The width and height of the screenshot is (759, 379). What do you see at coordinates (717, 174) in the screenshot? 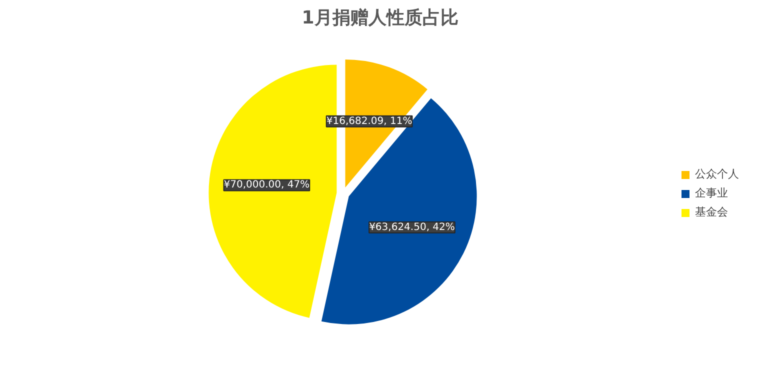
I see `legend-label: 公众个人` at bounding box center [717, 174].